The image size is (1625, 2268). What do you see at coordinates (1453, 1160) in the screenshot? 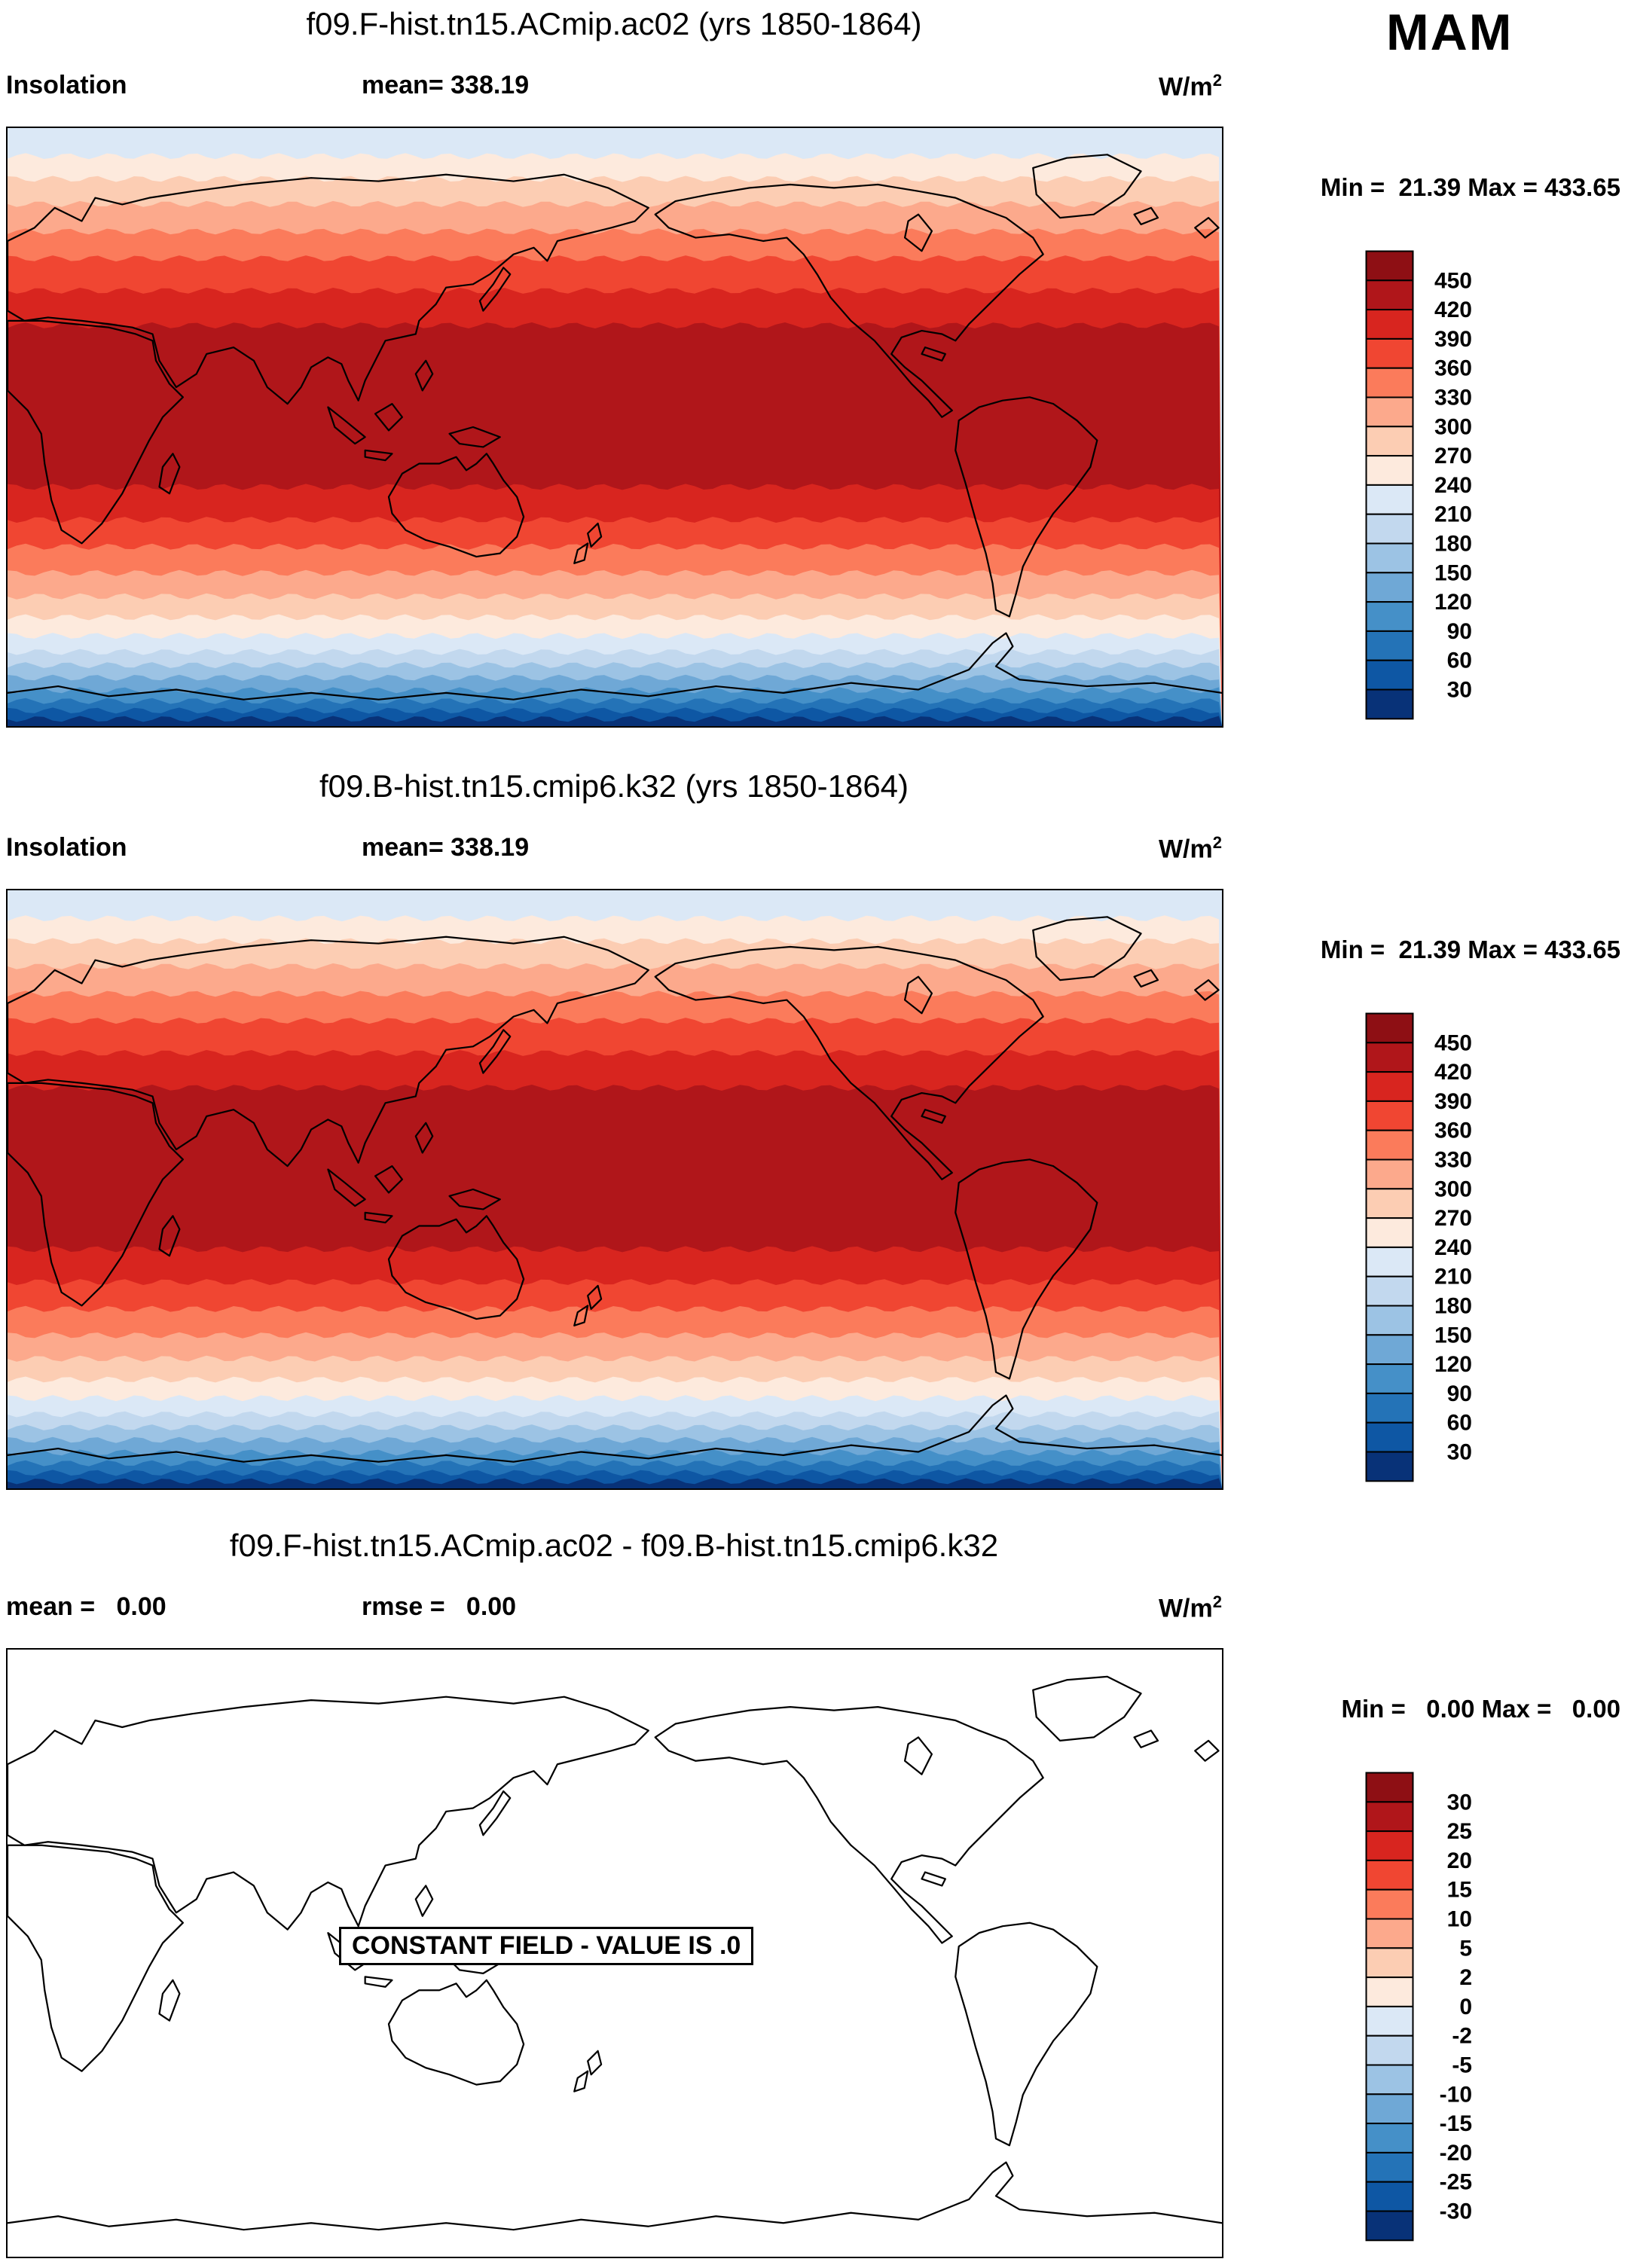
I see `colorbar-tick-label: 330` at bounding box center [1453, 1160].